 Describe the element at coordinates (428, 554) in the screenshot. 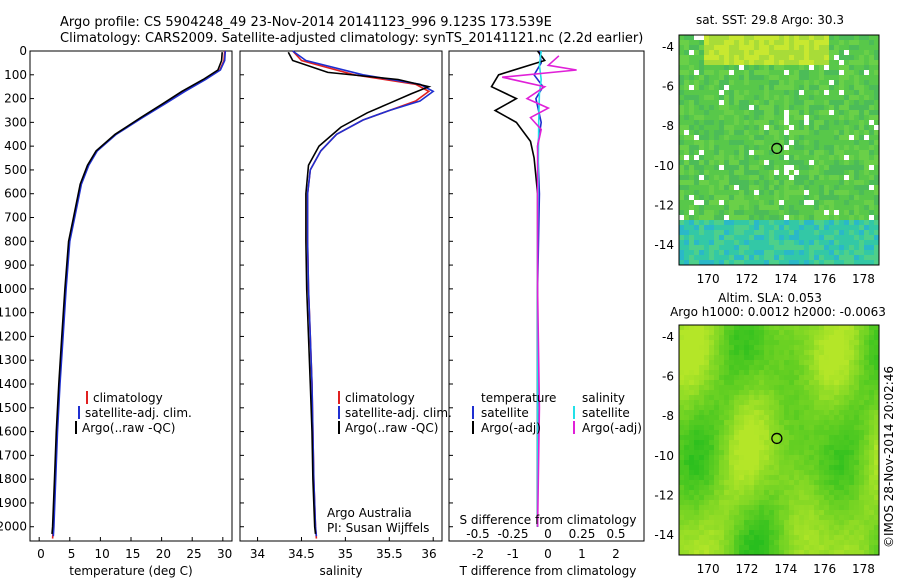

I see `x-tick-label: 36` at that location.